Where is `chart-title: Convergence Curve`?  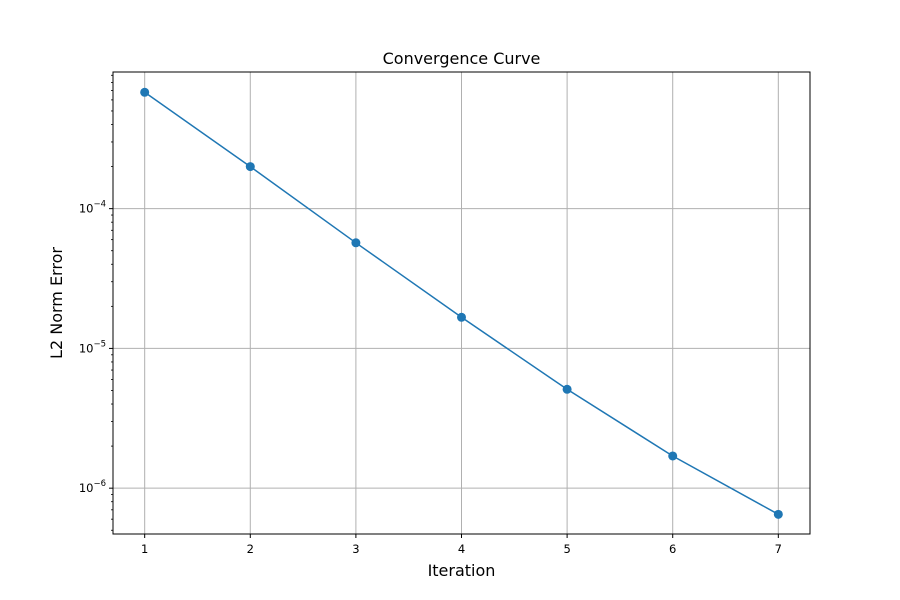 chart-title: Convergence Curve is located at coordinates (462, 58).